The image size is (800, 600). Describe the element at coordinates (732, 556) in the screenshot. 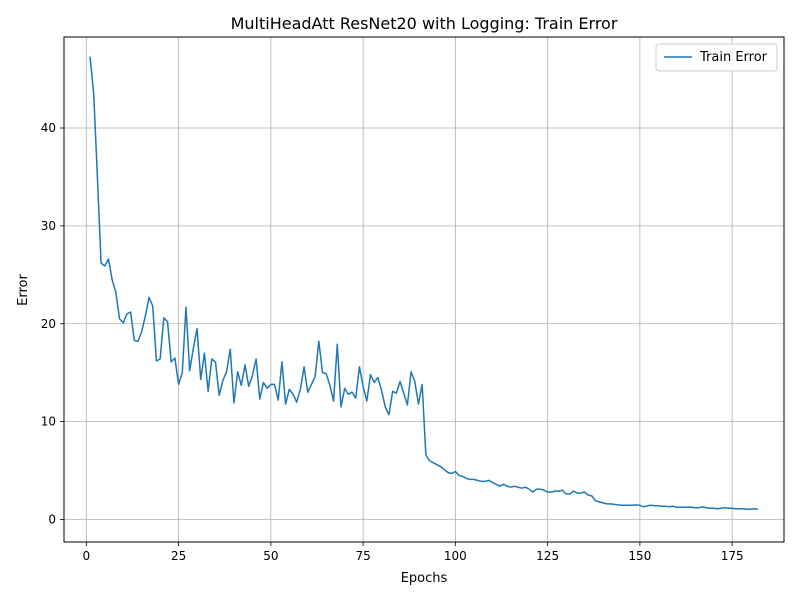

I see `x-tick-label: 175` at that location.